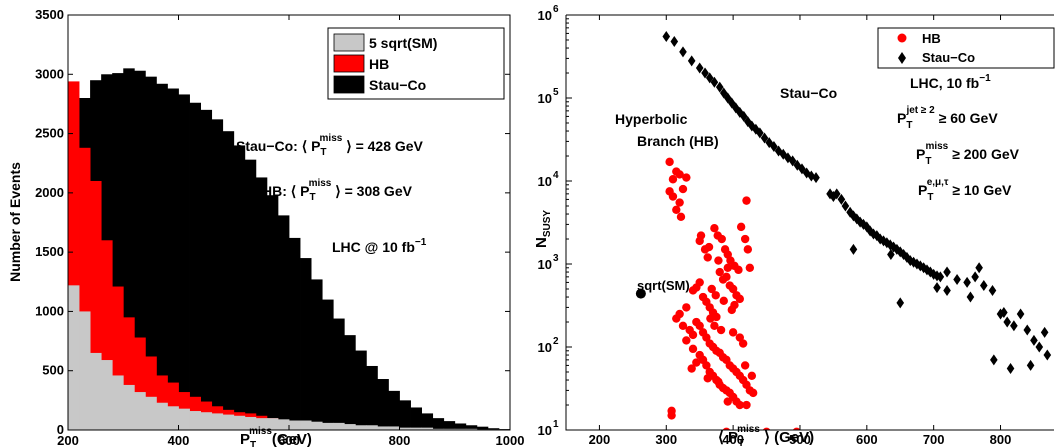 The image size is (1056, 447). What do you see at coordinates (15, 222) in the screenshot?
I see `left-y-axis-label: Number of Events` at bounding box center [15, 222].